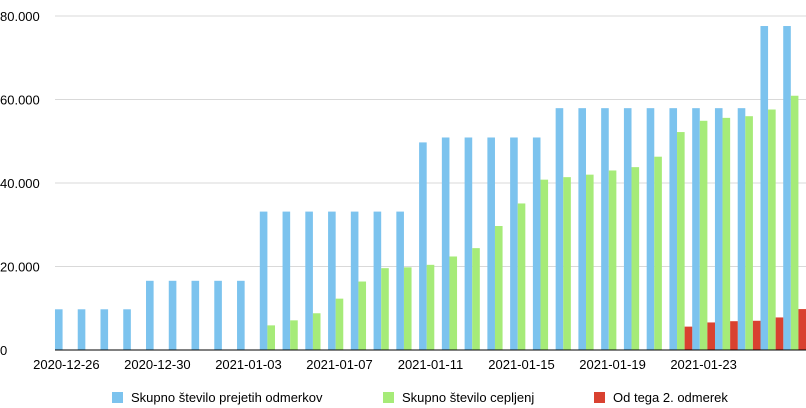 This screenshot has width=806, height=408. What do you see at coordinates (157, 364) in the screenshot?
I see `x-tick-label: 2020-12-30` at bounding box center [157, 364].